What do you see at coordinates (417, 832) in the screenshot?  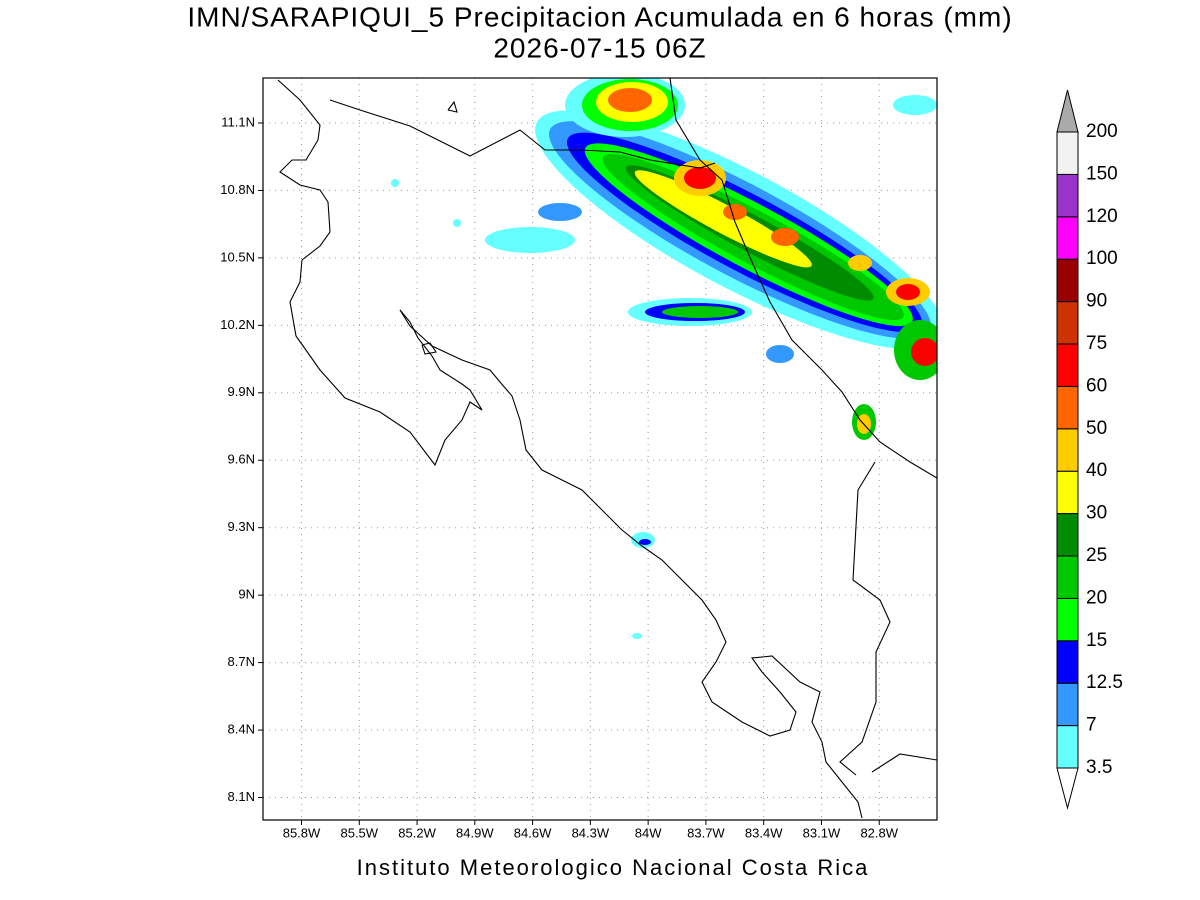 I see `x-tick-label: 85.2W` at bounding box center [417, 832].